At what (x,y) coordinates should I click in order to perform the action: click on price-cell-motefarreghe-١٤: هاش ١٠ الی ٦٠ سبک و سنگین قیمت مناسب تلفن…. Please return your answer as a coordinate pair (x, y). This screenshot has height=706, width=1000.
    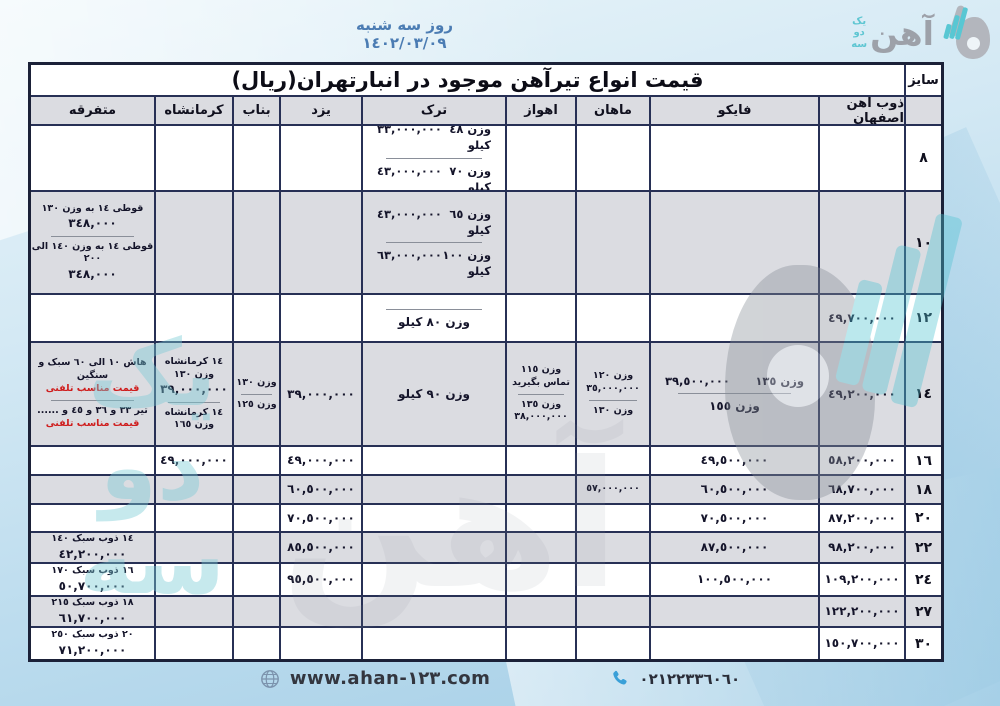
    Looking at the image, I should click on (92, 394).